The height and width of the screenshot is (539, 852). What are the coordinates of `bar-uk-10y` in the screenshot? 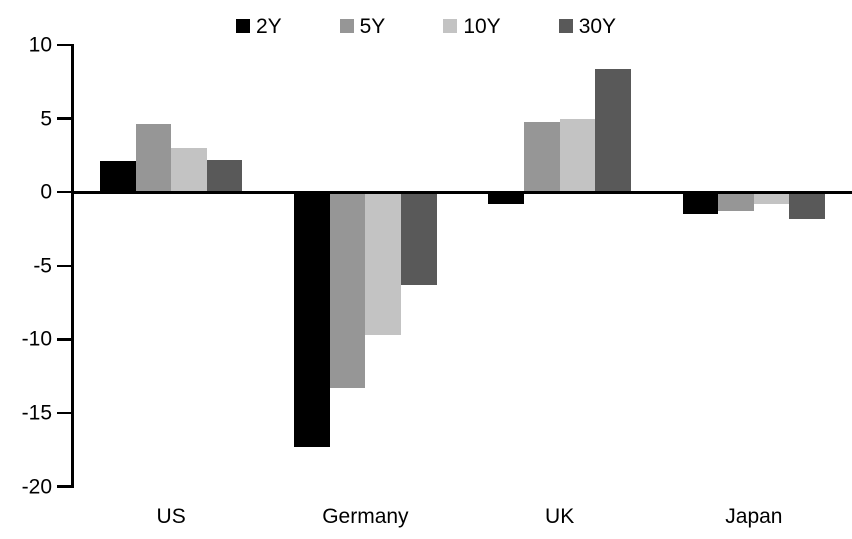 It's located at (577, 155).